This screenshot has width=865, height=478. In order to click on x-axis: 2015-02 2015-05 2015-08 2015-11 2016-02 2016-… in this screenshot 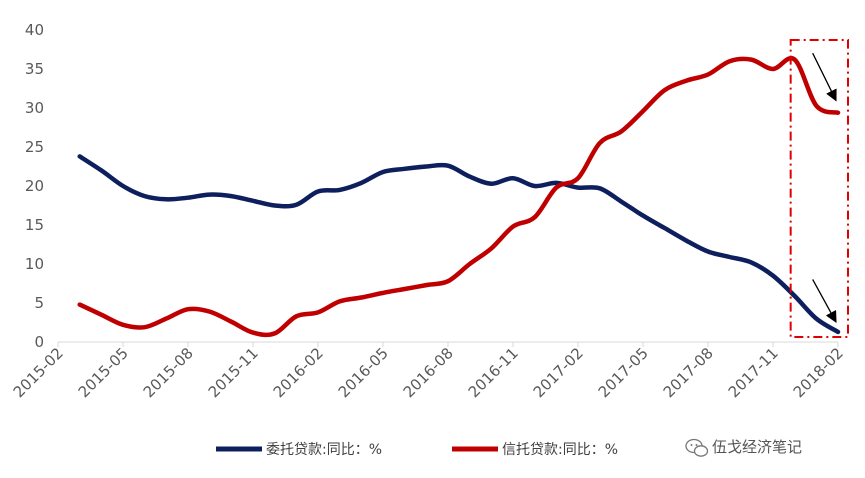, I will do `click(428, 371)`.